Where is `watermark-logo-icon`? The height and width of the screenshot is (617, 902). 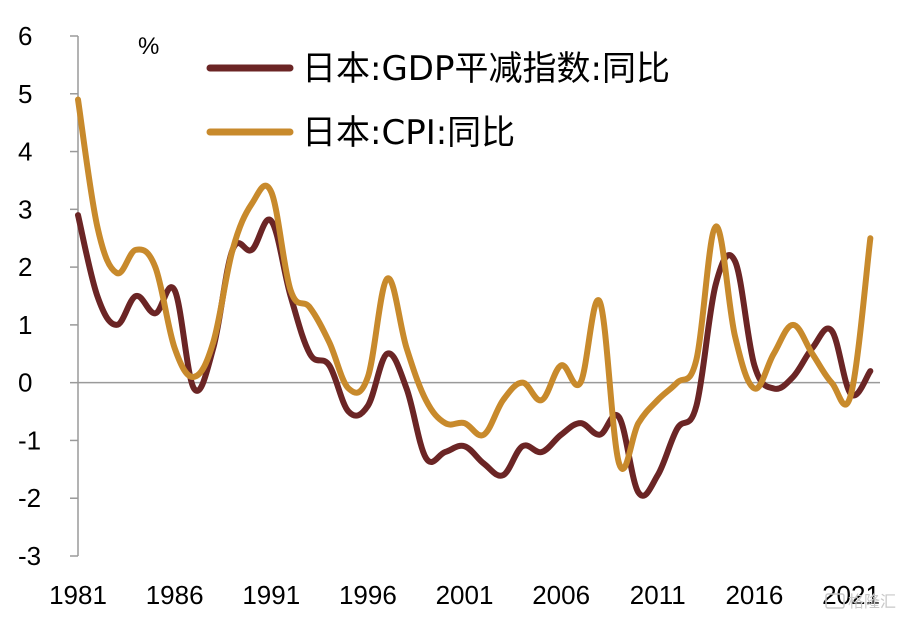 watermark-logo-icon is located at coordinates (835, 601).